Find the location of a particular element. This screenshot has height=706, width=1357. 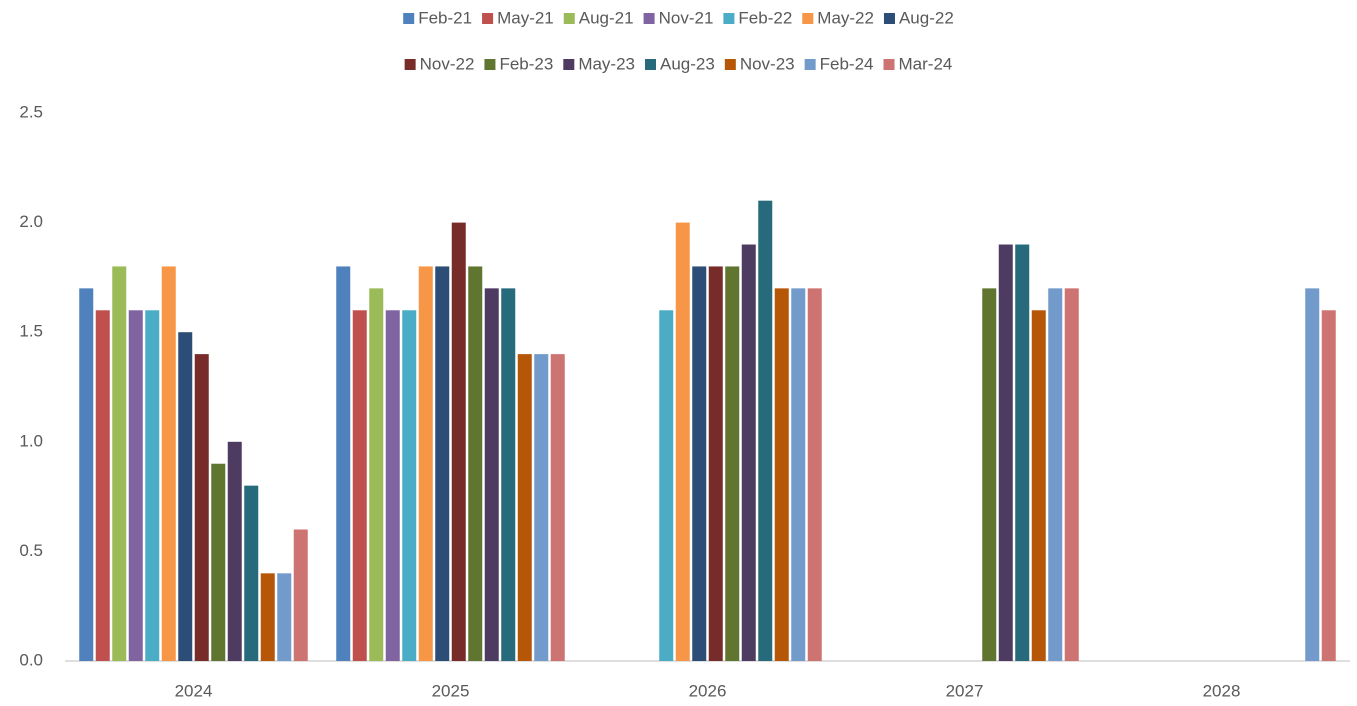

legend-label: Feb-24 is located at coordinates (847, 63).